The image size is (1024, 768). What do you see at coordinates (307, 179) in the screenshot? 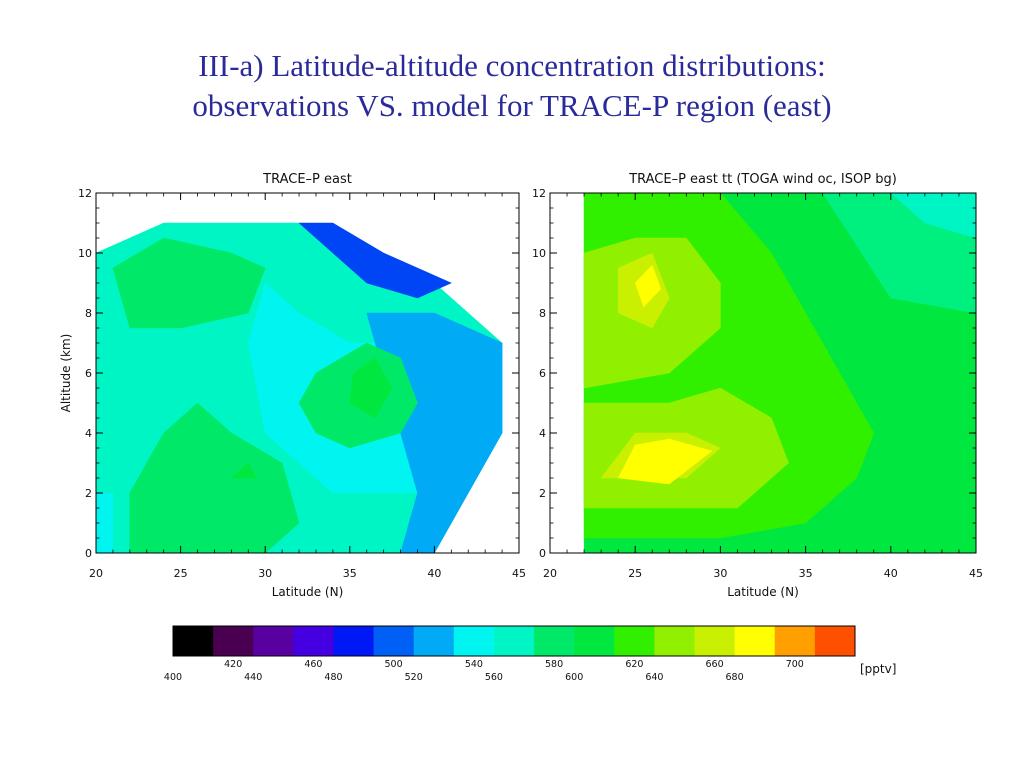
I see `panel-title: TRACE–P east` at bounding box center [307, 179].